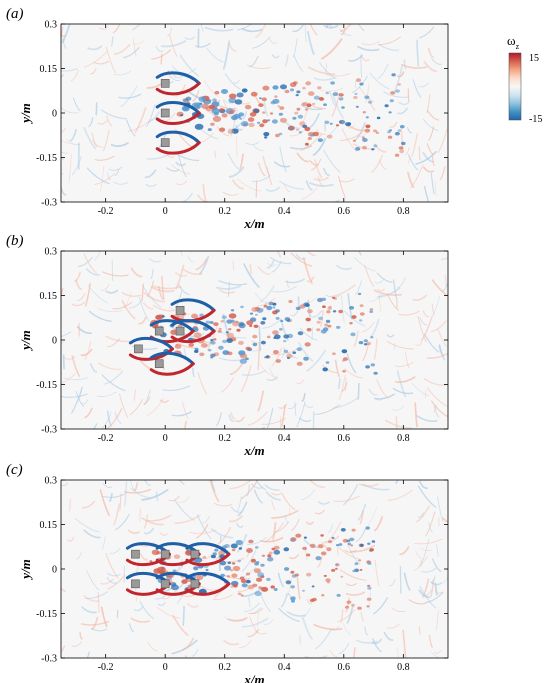 The width and height of the screenshot is (550, 683). Describe the element at coordinates (15, 14) in the screenshot. I see `panel-label: (a)` at that location.